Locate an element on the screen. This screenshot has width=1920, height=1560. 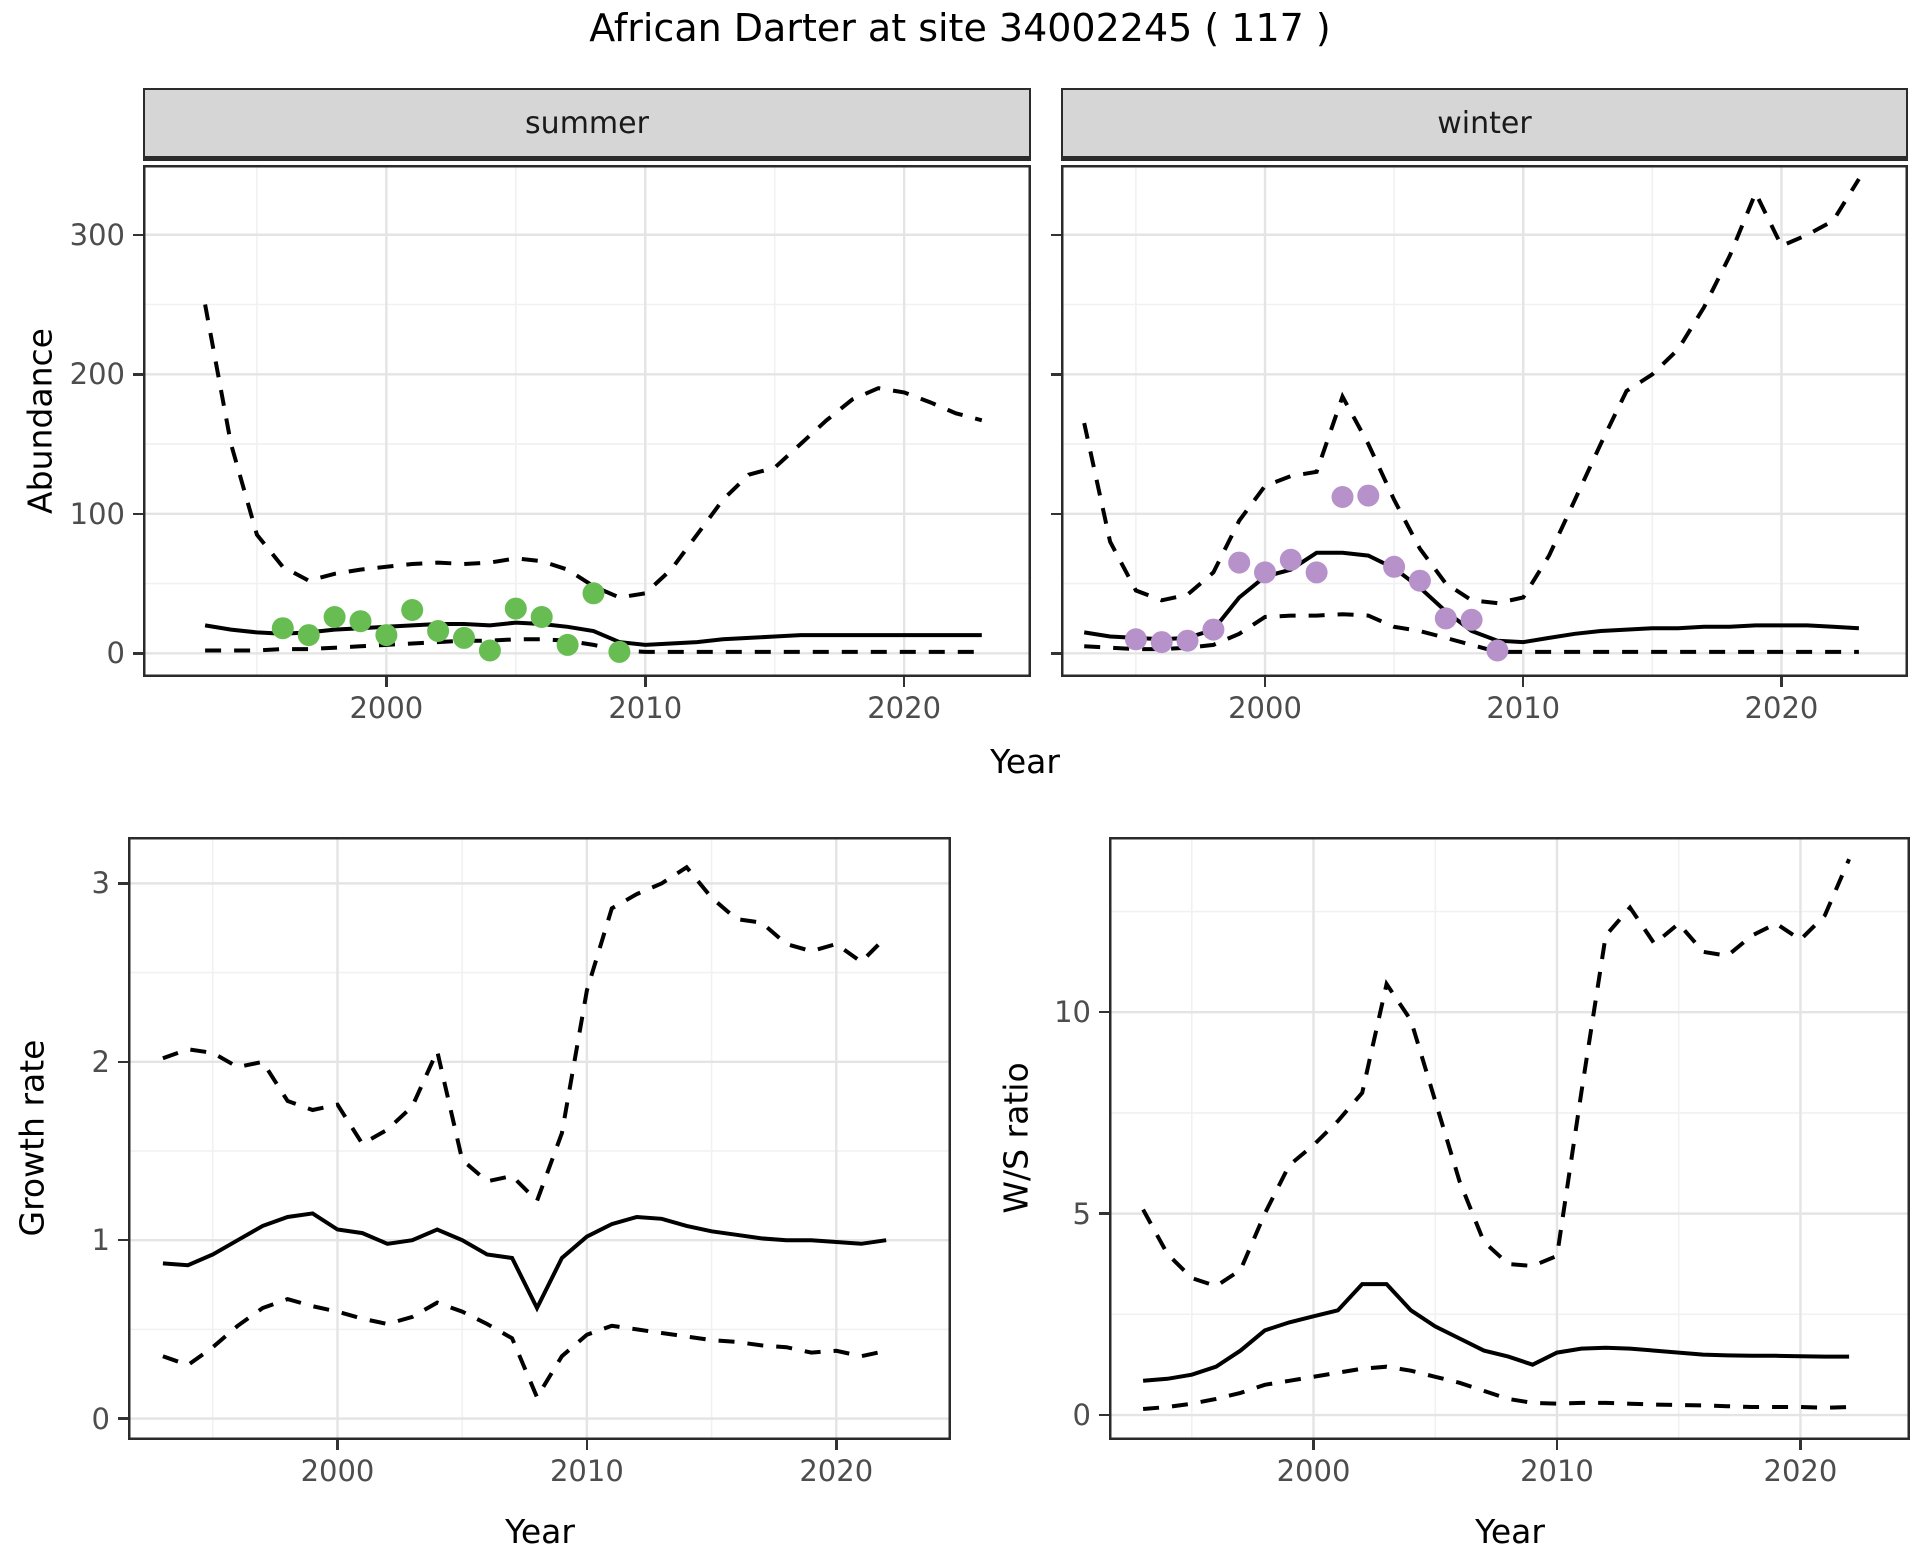
x-axis-title-bottom-right: Year is located at coordinates (1510, 1531).